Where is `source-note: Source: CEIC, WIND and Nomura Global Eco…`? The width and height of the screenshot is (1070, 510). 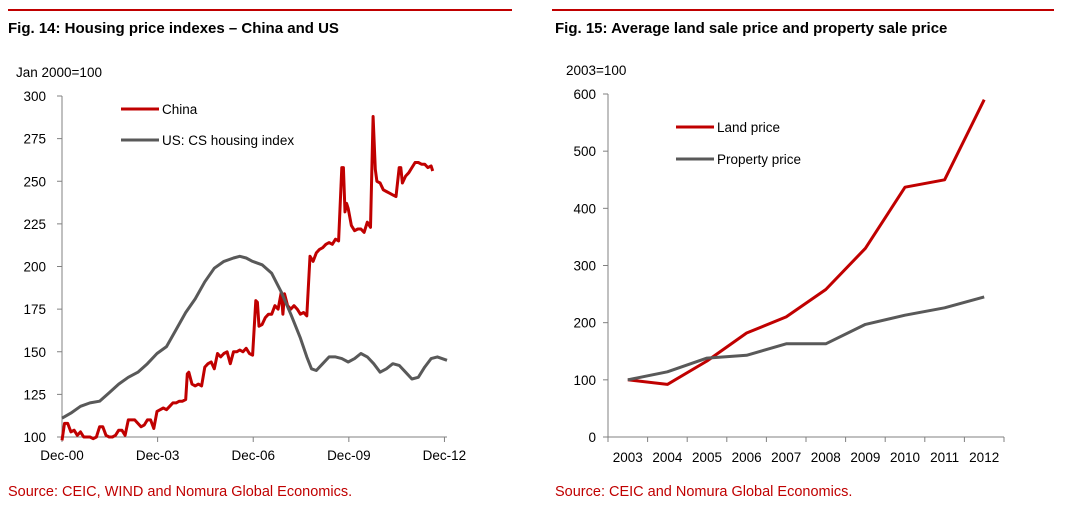 source-note: Source: CEIC, WIND and Nomura Global Eco… is located at coordinates (180, 492).